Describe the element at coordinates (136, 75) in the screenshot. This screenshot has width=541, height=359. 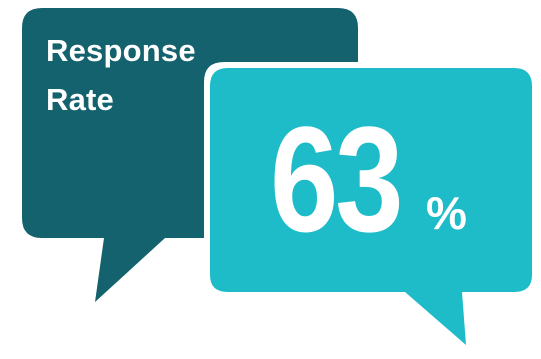
I see `metric-label: Response Rate` at that location.